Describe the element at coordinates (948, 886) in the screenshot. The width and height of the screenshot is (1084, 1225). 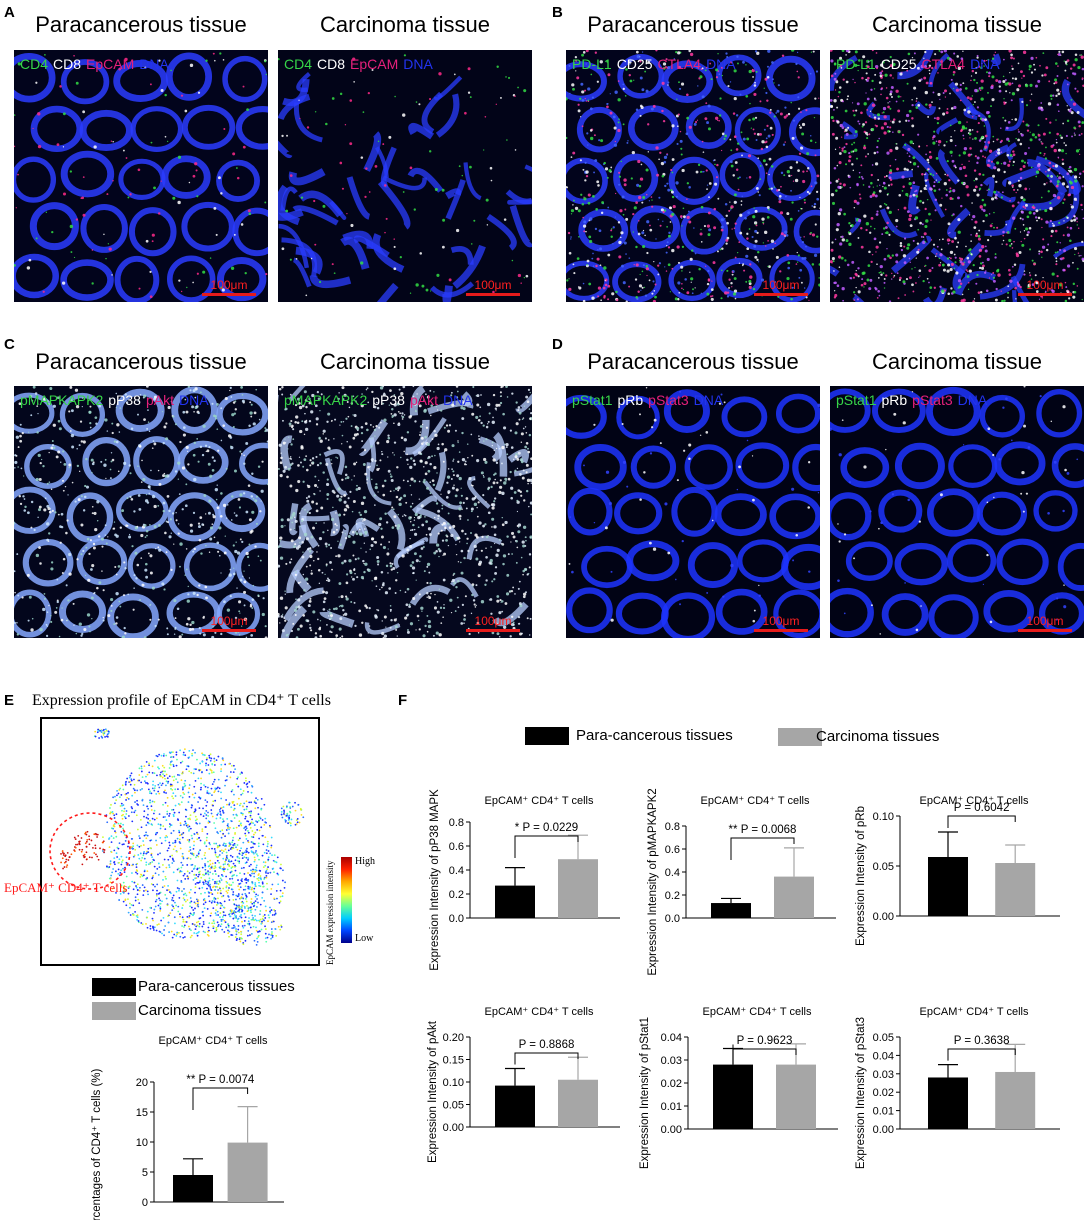
I see `bar` at that location.